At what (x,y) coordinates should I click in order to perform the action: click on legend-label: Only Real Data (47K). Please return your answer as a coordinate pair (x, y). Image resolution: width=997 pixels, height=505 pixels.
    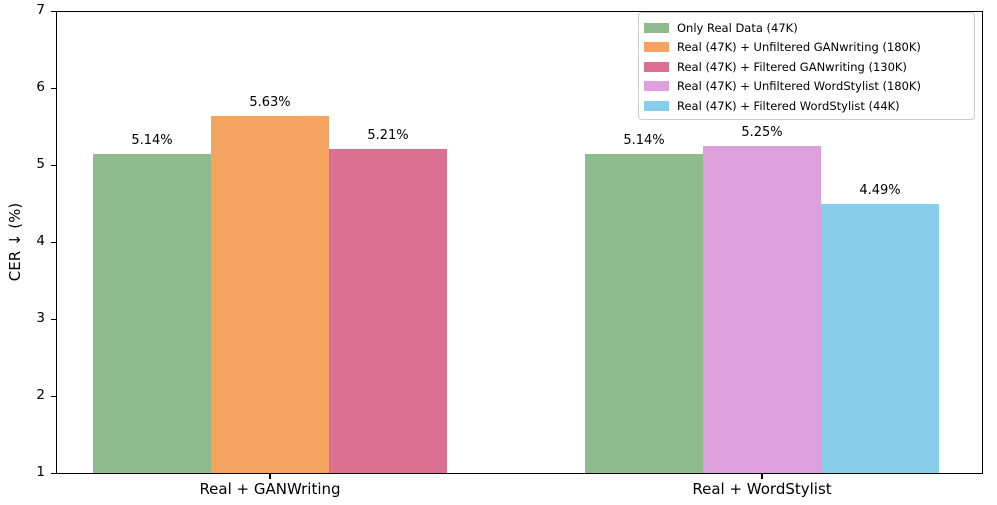
    Looking at the image, I should click on (737, 27).